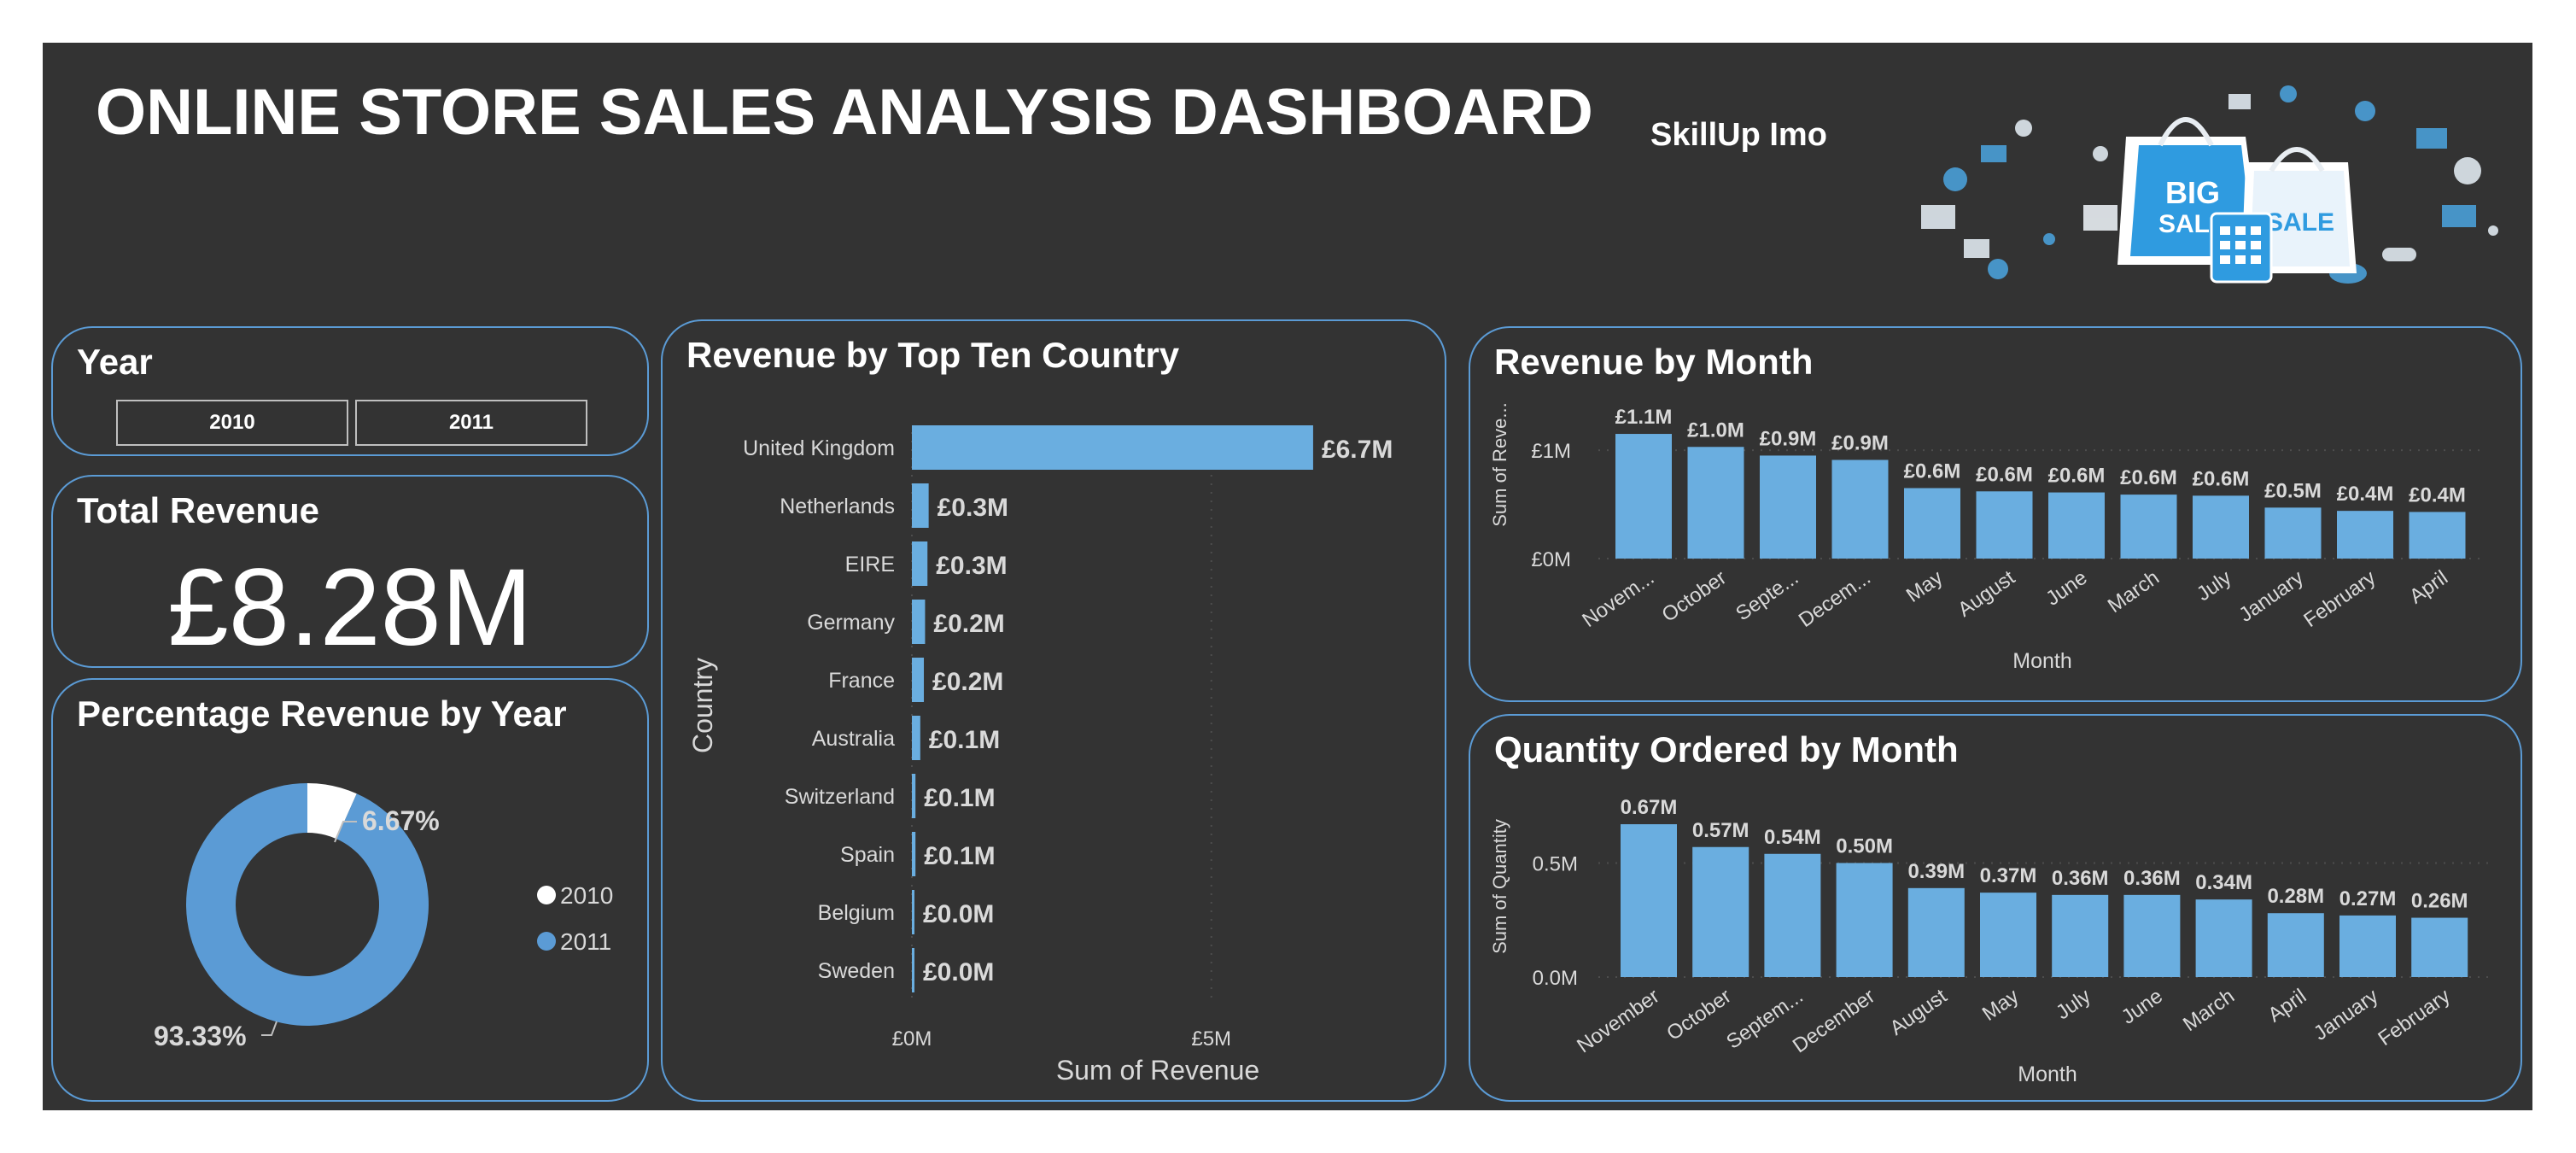 The width and height of the screenshot is (2576, 1153). Describe the element at coordinates (856, 971) in the screenshot. I see `country-tick-label: Sweden` at that location.